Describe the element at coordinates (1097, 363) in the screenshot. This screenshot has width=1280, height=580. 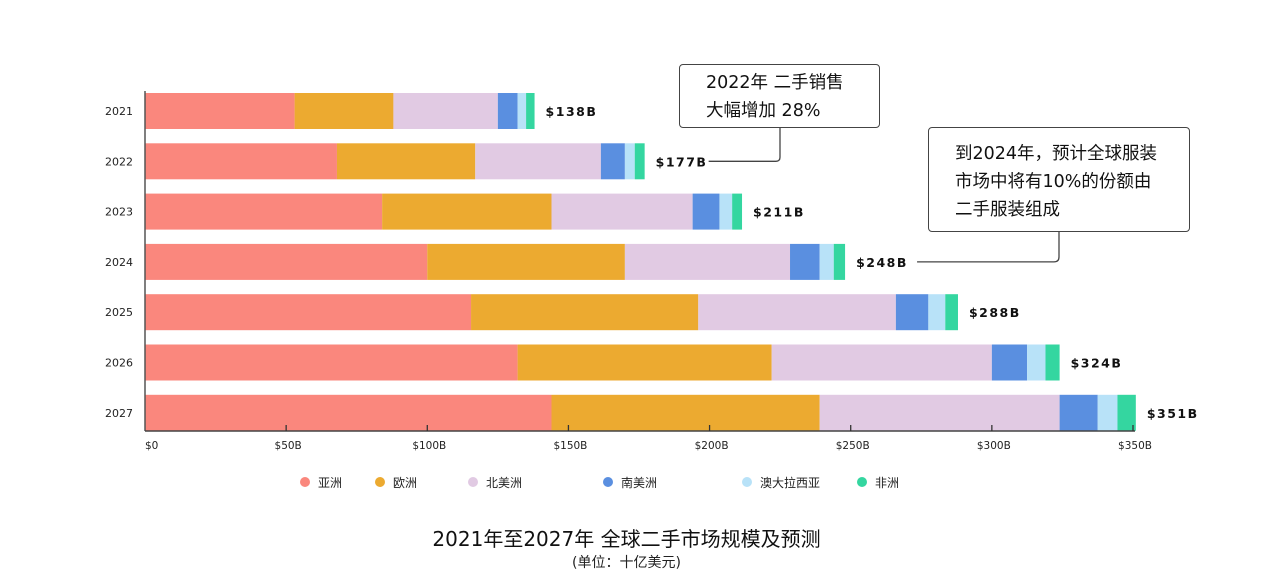
I see `total-label: $324B` at that location.